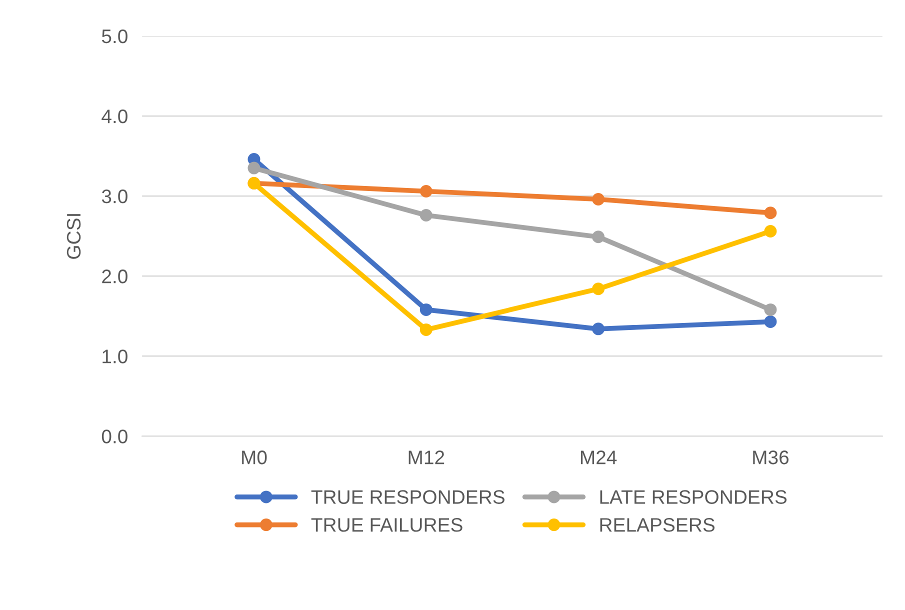 The height and width of the screenshot is (610, 905). Describe the element at coordinates (598, 457) in the screenshot. I see `x-tick-label: M24` at that location.